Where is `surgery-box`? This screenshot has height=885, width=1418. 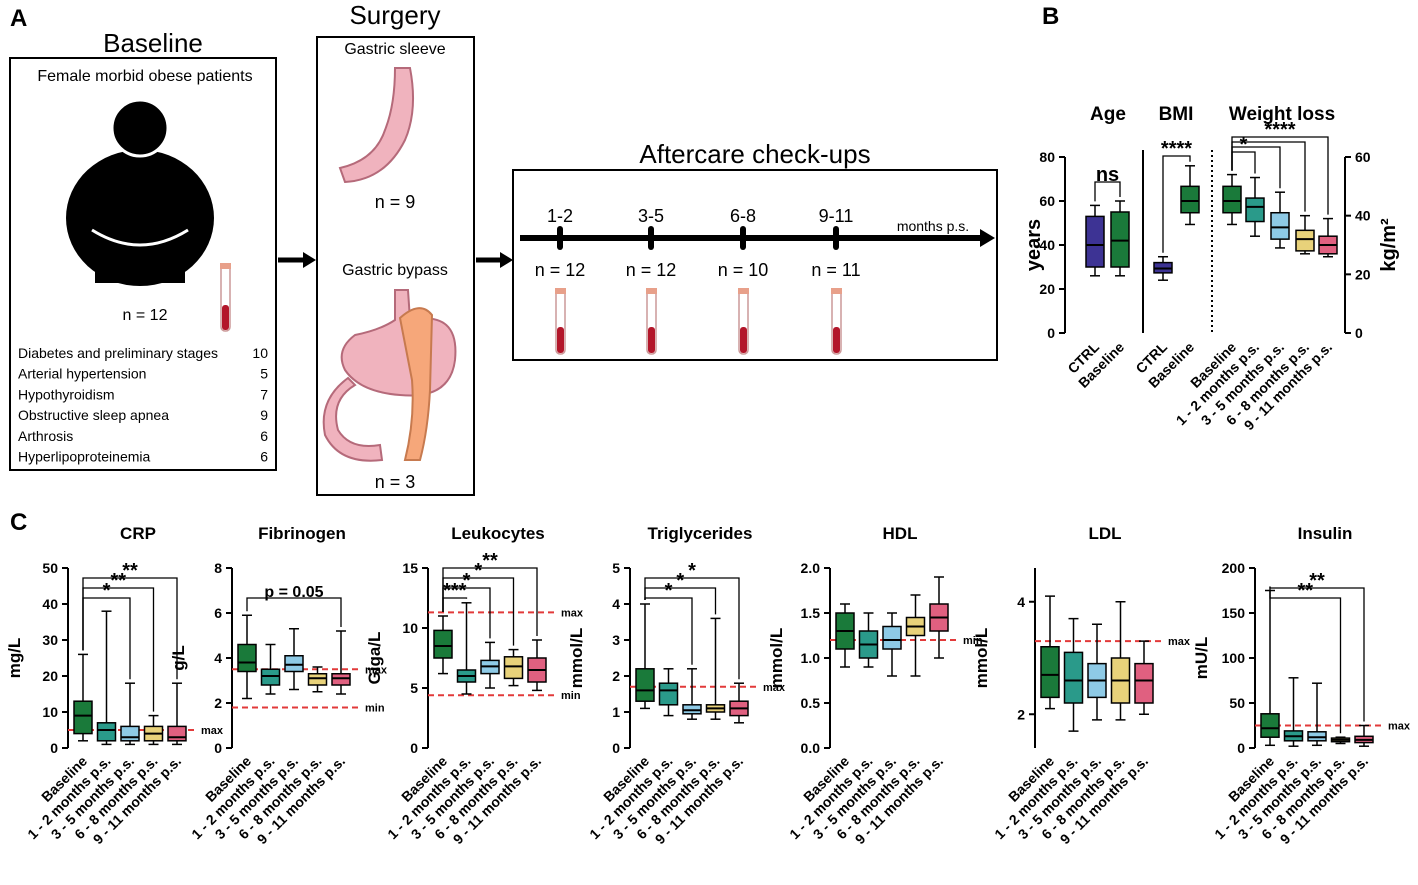 surgery-box is located at coordinates (395, 266).